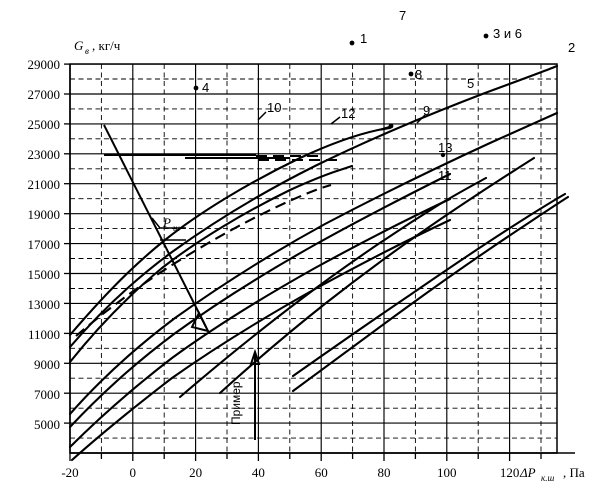 The width and height of the screenshot is (605, 492). What do you see at coordinates (321, 472) in the screenshot?
I see `x-tick-label: 60` at bounding box center [321, 472].